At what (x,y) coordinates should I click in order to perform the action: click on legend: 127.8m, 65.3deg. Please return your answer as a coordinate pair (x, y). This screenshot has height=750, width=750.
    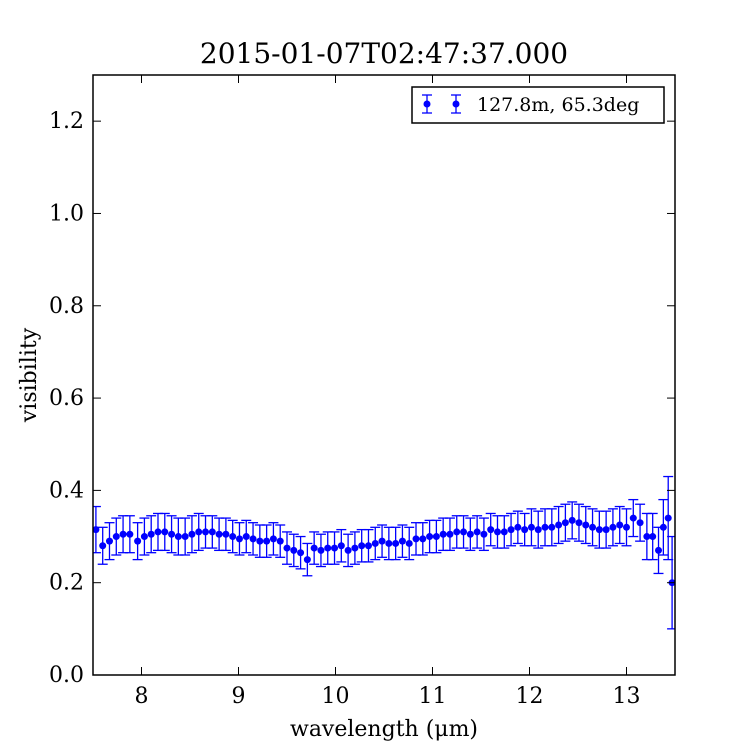
    Looking at the image, I should click on (538, 105).